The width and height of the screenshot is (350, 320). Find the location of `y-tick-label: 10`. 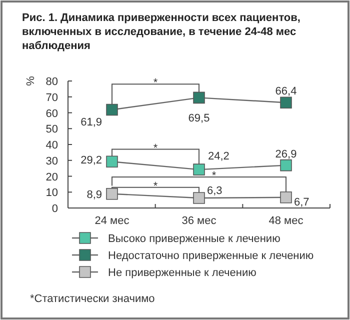

y-tick-label: 10 is located at coordinates (52, 193).